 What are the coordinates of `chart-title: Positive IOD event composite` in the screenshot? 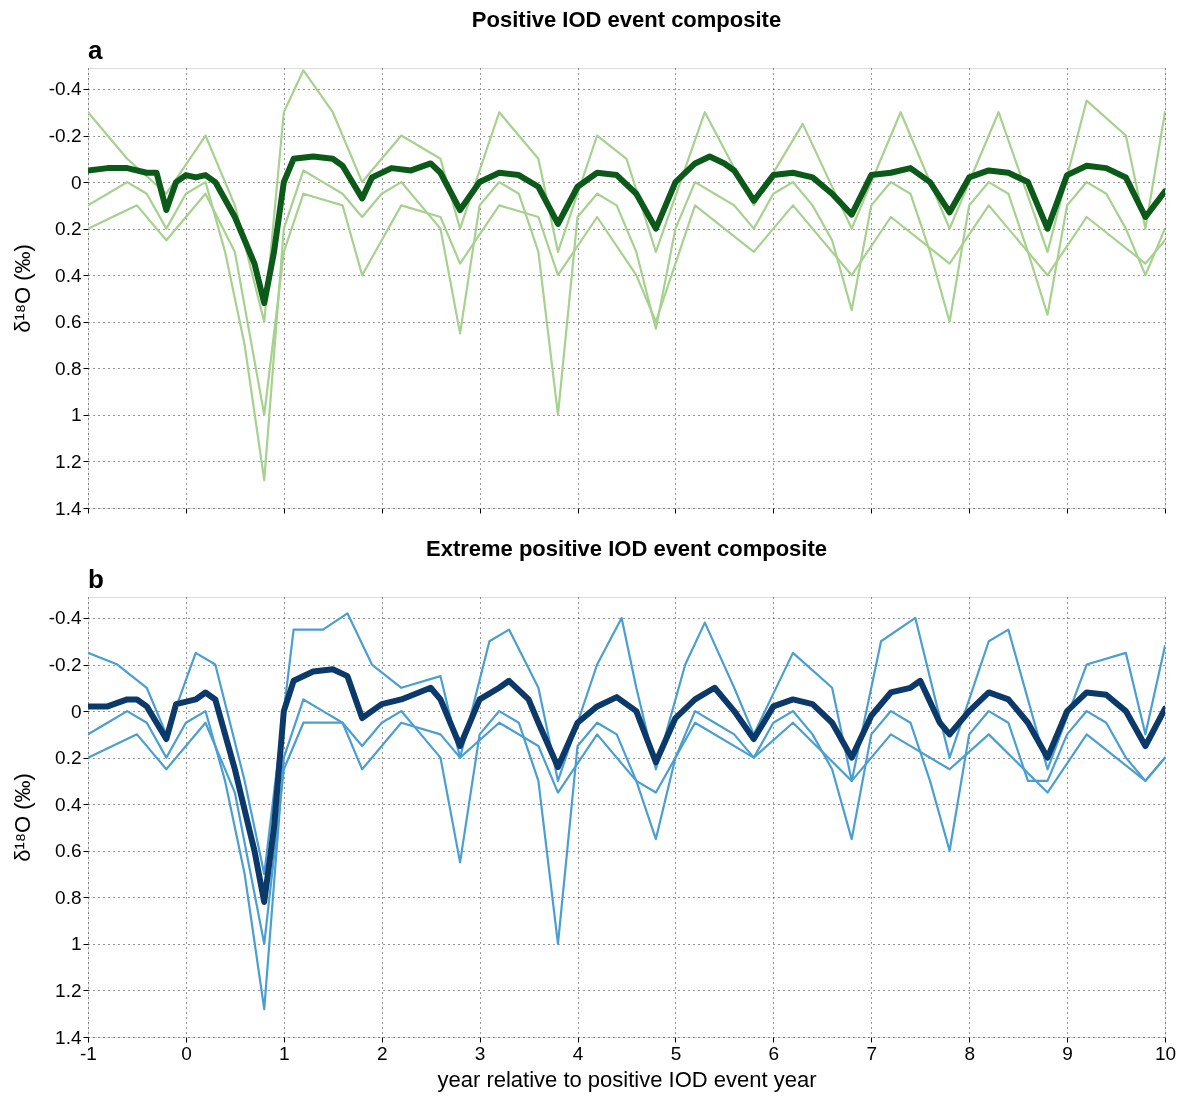 It's located at (626, 19).